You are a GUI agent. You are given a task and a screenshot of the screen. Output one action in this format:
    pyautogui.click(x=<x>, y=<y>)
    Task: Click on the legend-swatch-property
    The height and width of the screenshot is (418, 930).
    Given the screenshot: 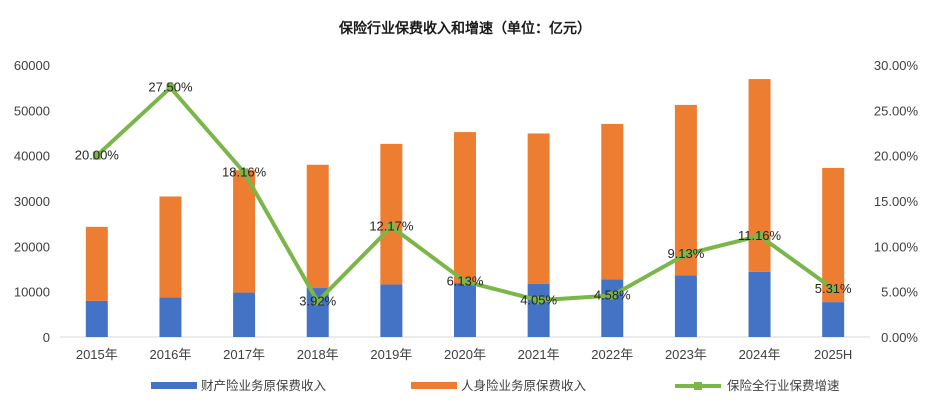 What is the action you would take?
    pyautogui.click(x=174, y=385)
    